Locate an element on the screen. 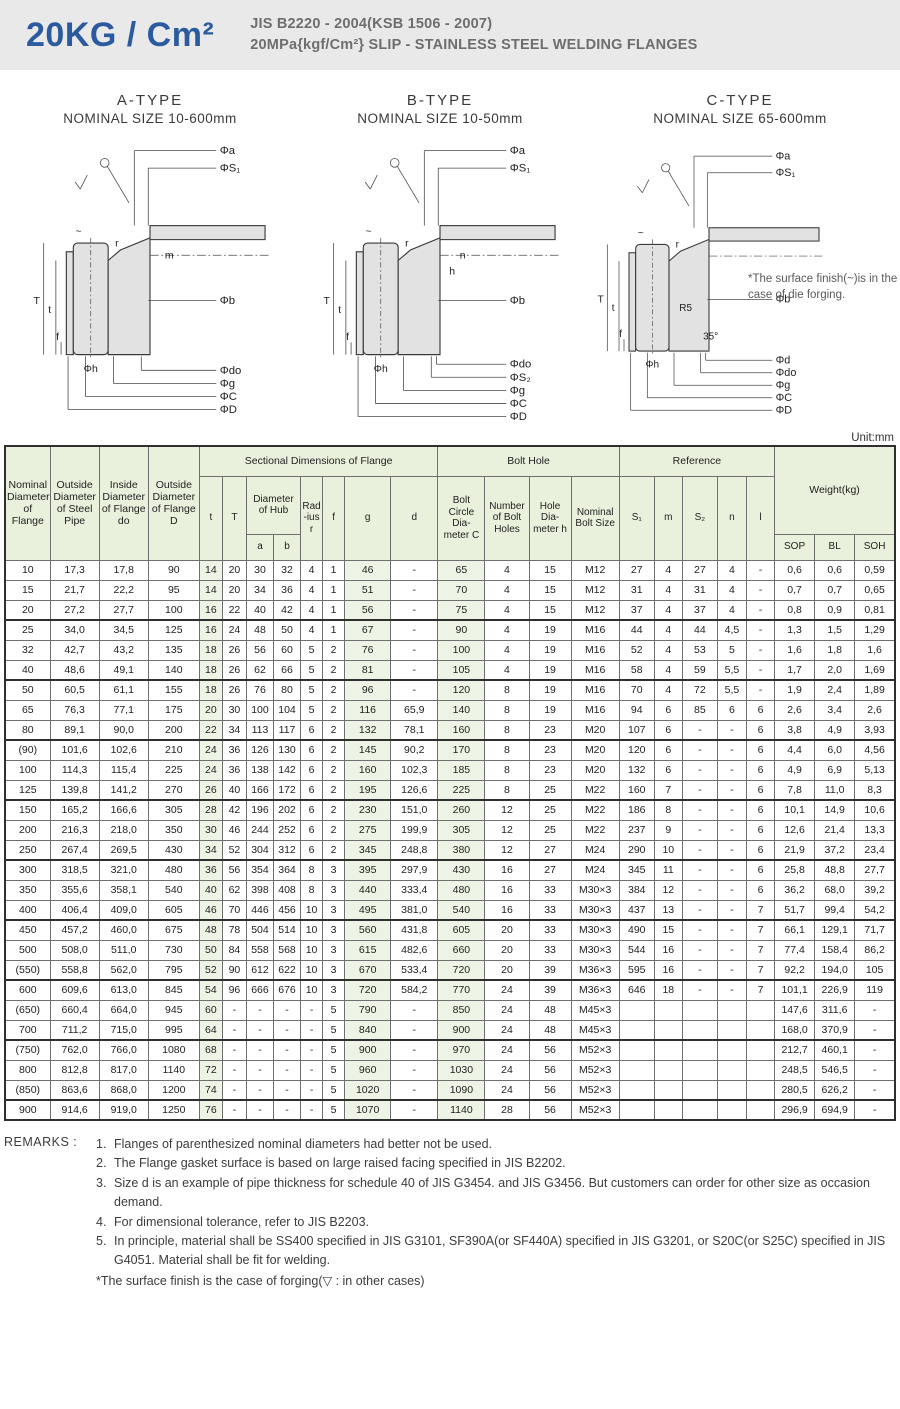 Image resolution: width=900 pixels, height=1409 pixels. dimension-cell: 2 is located at coordinates (334, 770).